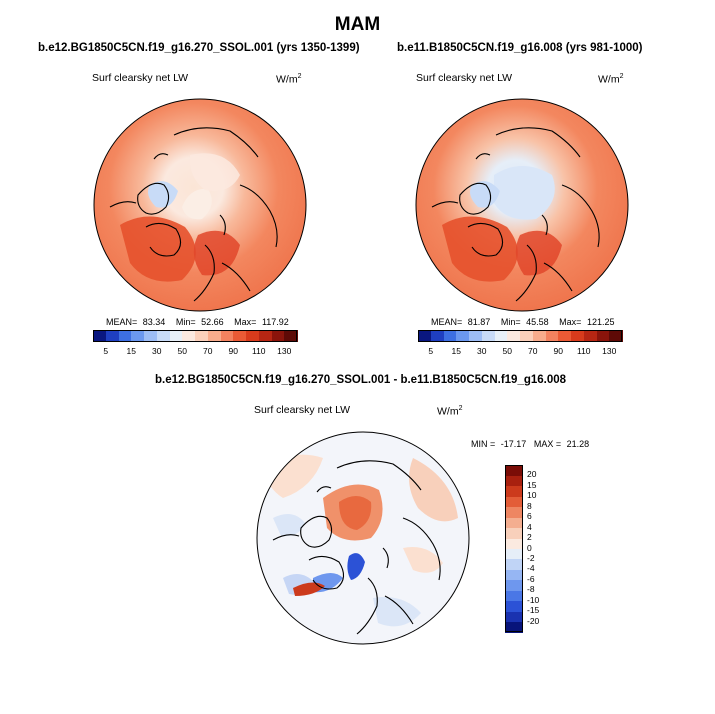 The image size is (715, 714). Describe the element at coordinates (531, 568) in the screenshot. I see `colorbar-tick-label: -4` at that location.